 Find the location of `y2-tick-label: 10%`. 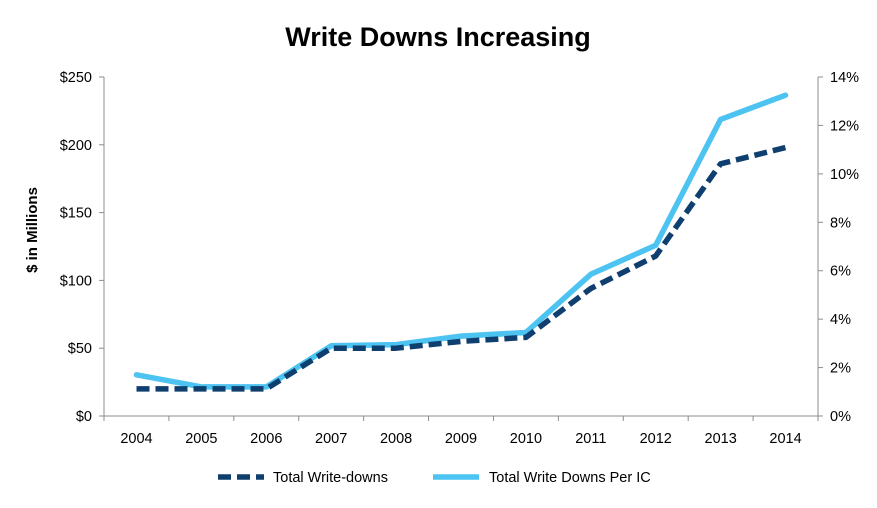

y2-tick-label: 10% is located at coordinates (844, 175).